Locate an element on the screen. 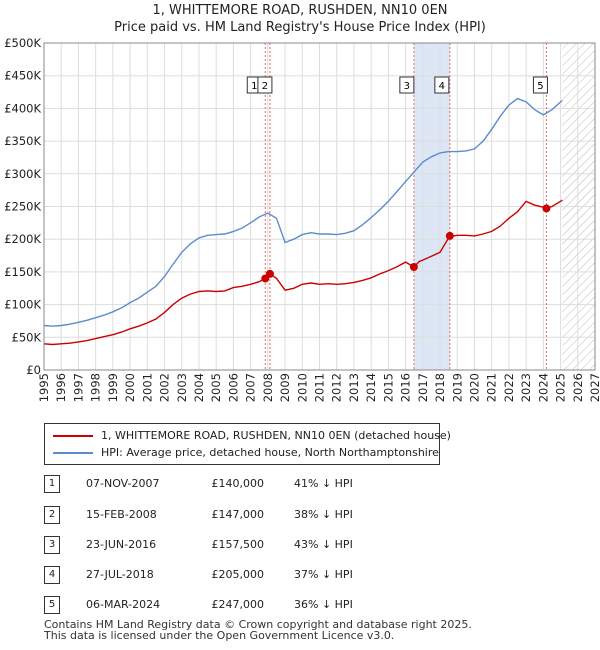 This screenshot has height=650, width=600. transaction-price: £157,500 is located at coordinates (238, 544).